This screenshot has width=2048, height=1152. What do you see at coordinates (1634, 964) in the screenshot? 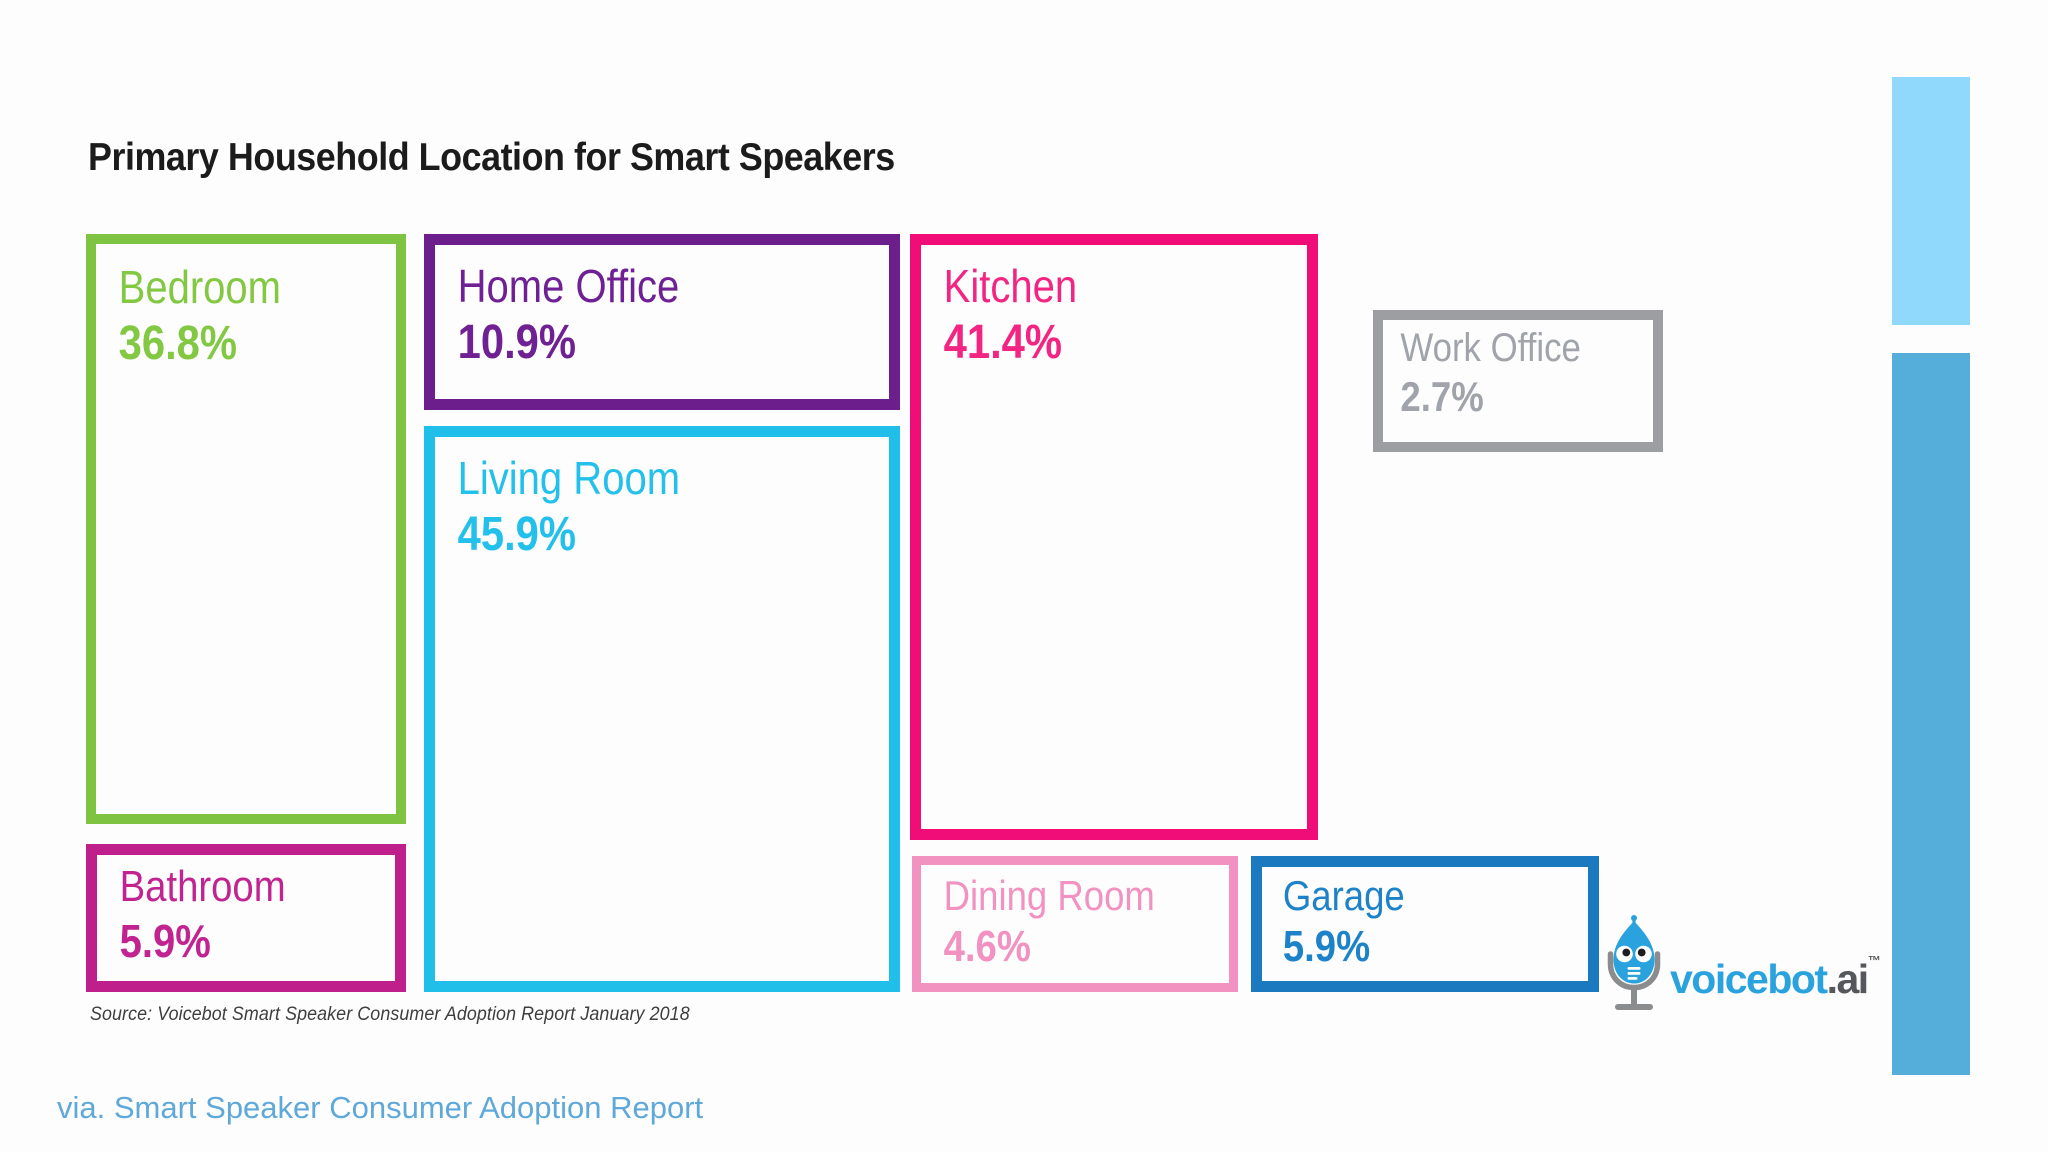
I see `voicebot-robot-icon` at bounding box center [1634, 964].